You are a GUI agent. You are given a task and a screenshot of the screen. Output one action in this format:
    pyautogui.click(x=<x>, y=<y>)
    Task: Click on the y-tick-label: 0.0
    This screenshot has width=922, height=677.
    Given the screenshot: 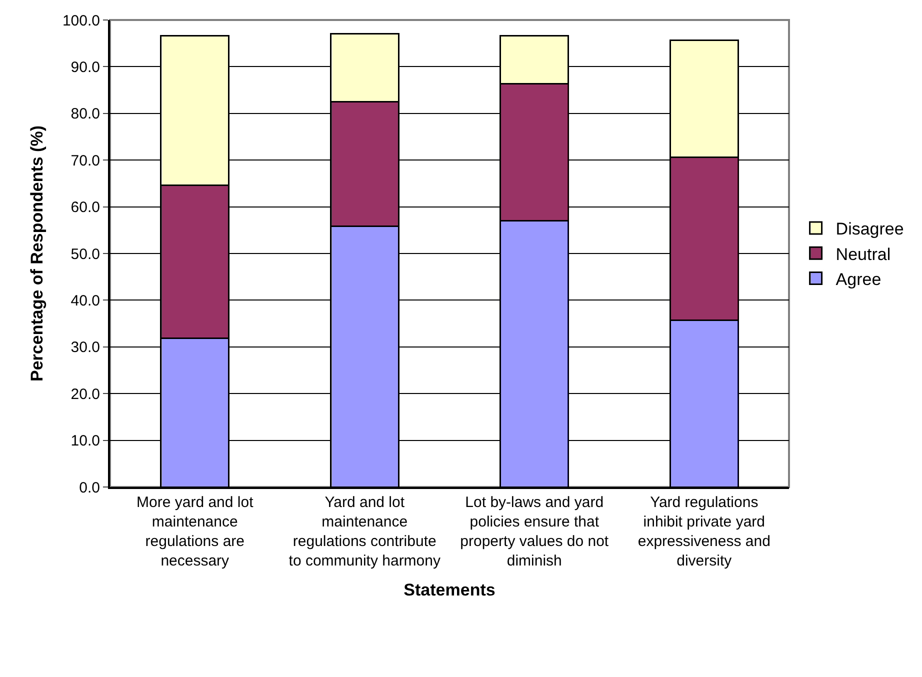 What is the action you would take?
    pyautogui.click(x=89, y=487)
    